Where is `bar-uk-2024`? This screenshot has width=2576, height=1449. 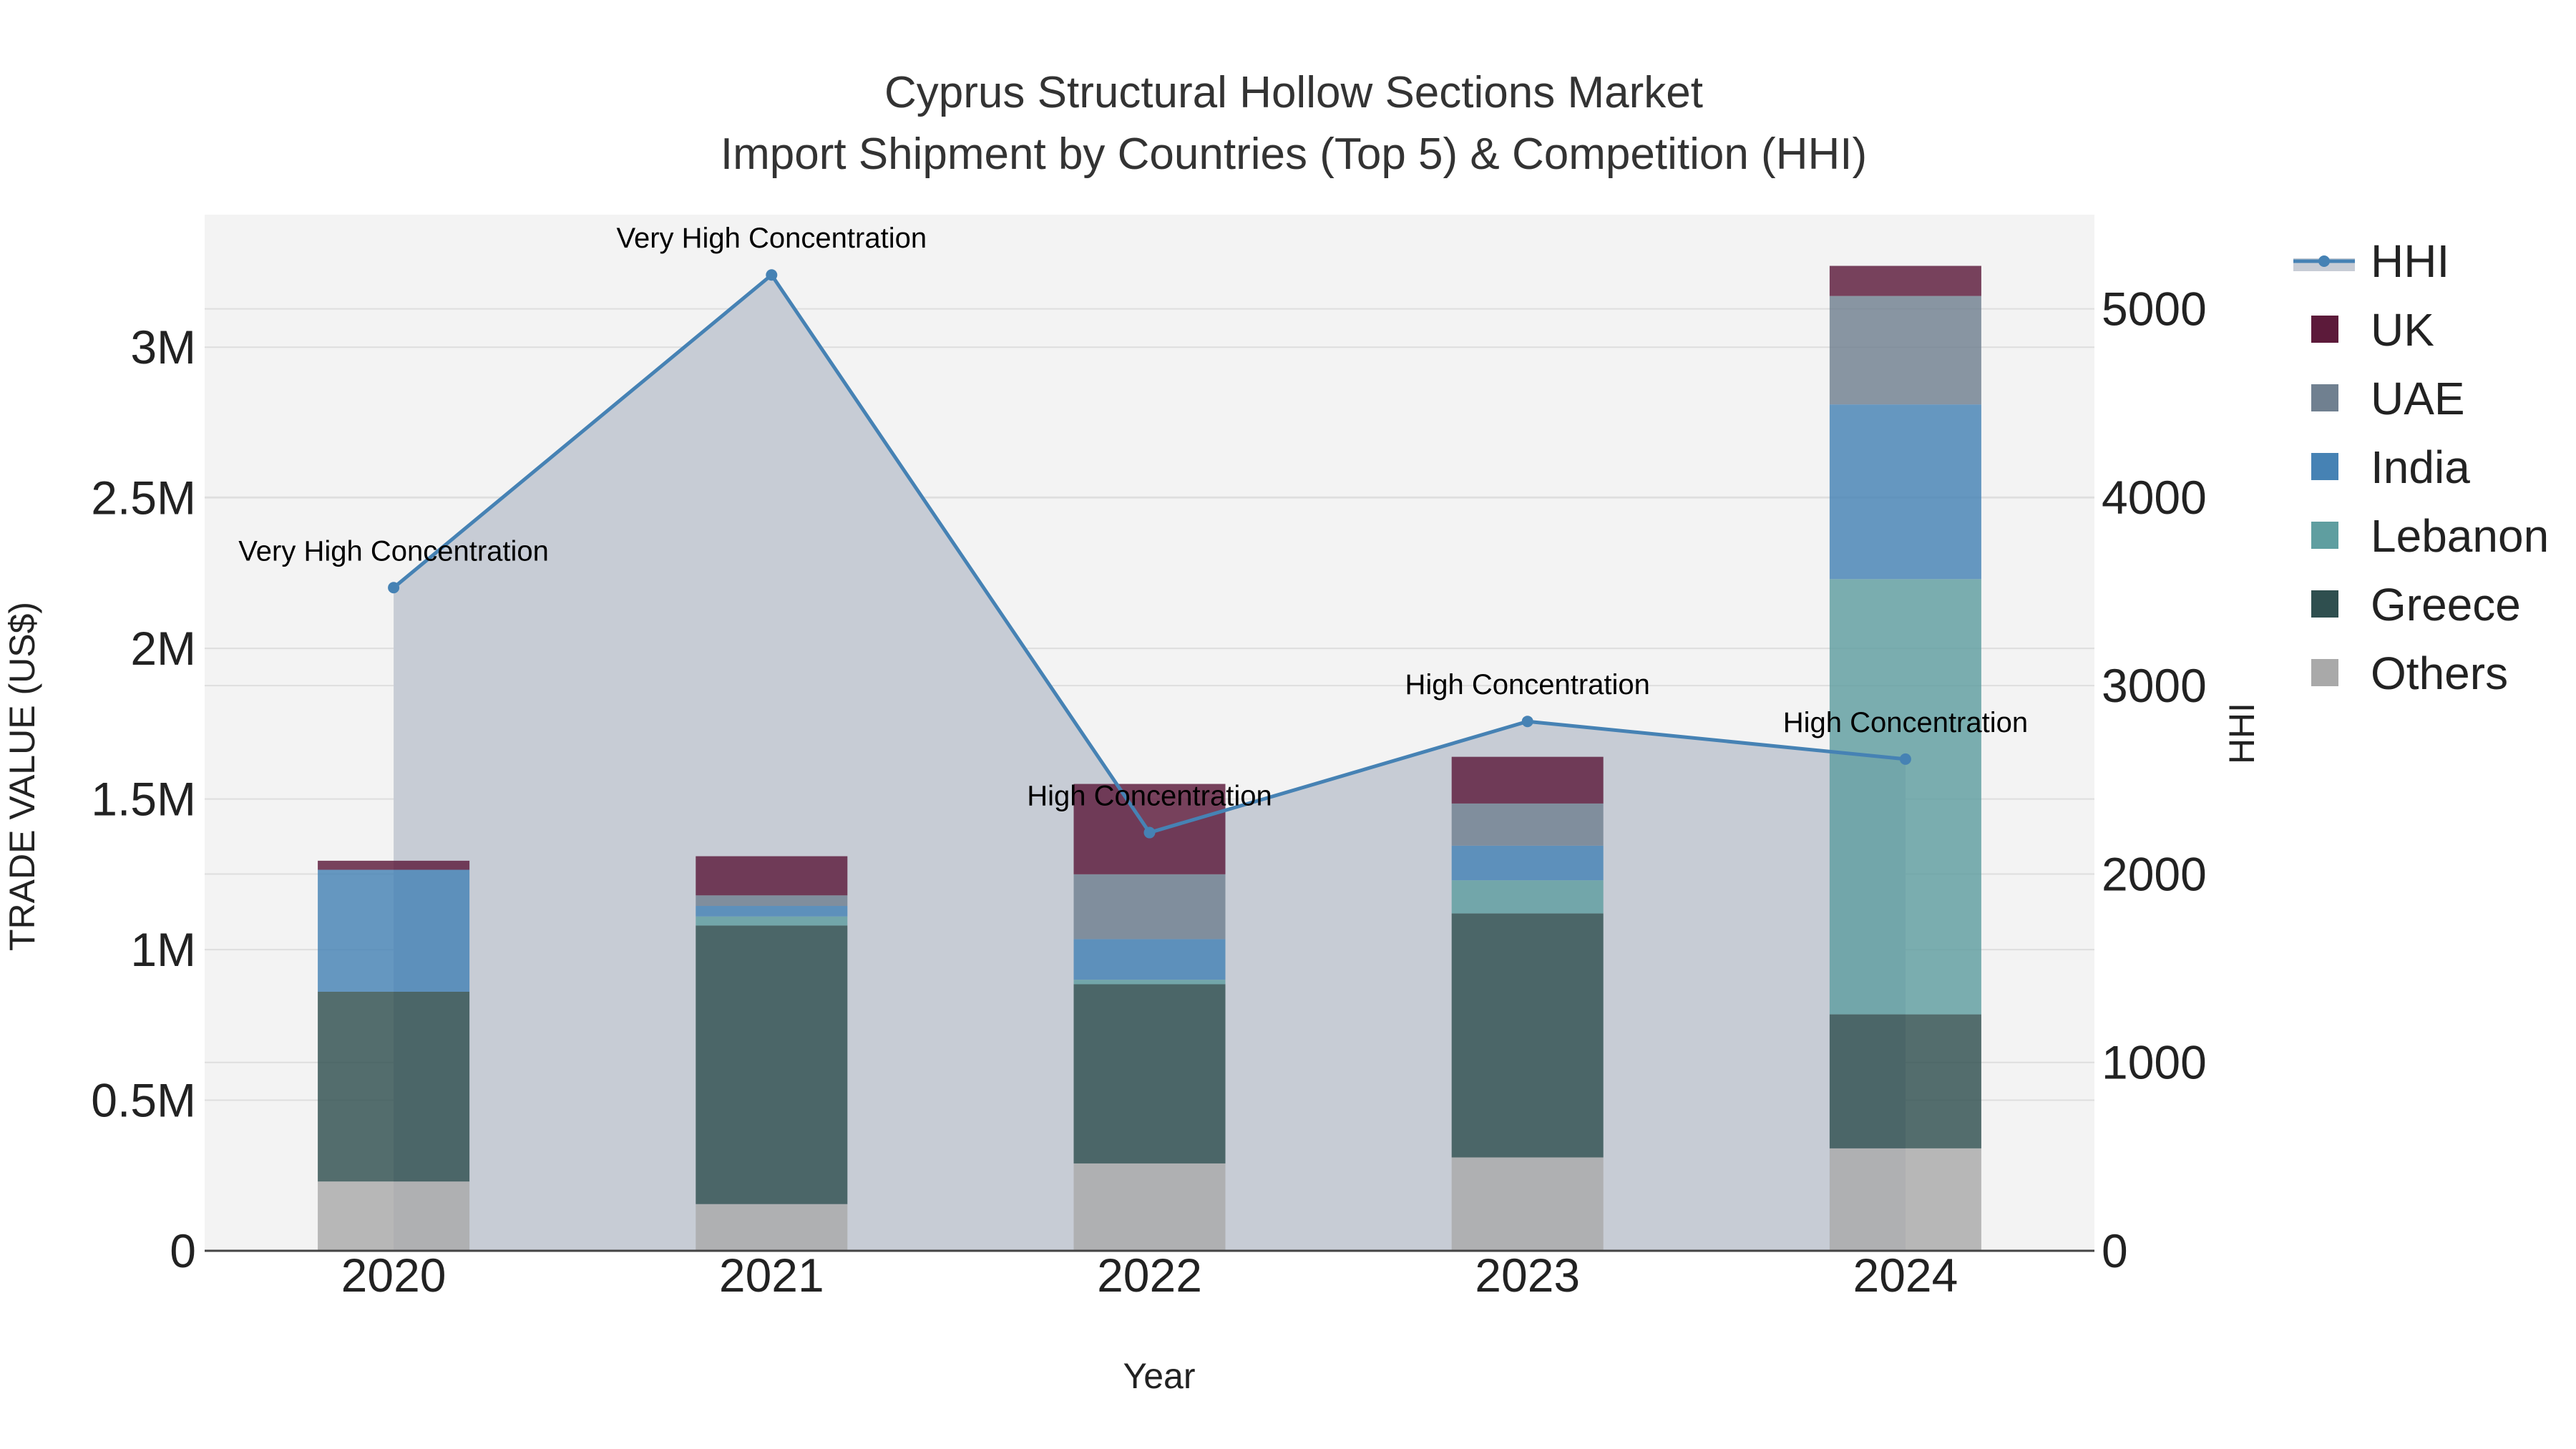
bar-uk-2024 is located at coordinates (1905, 280).